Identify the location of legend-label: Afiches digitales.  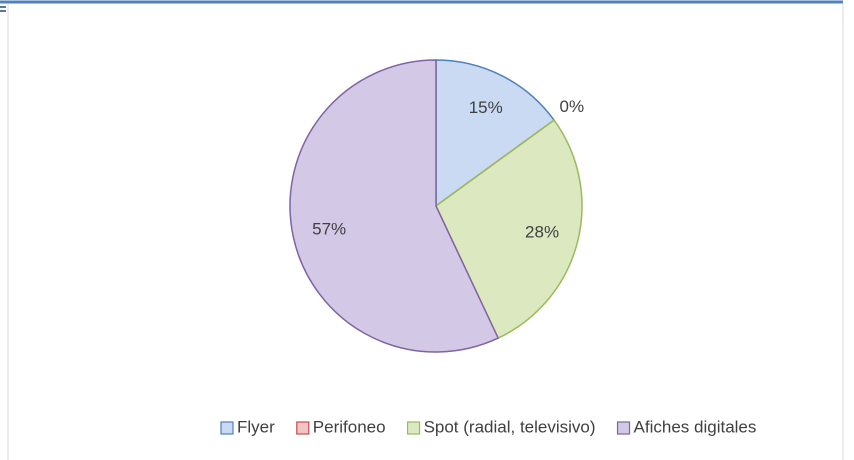
(695, 426).